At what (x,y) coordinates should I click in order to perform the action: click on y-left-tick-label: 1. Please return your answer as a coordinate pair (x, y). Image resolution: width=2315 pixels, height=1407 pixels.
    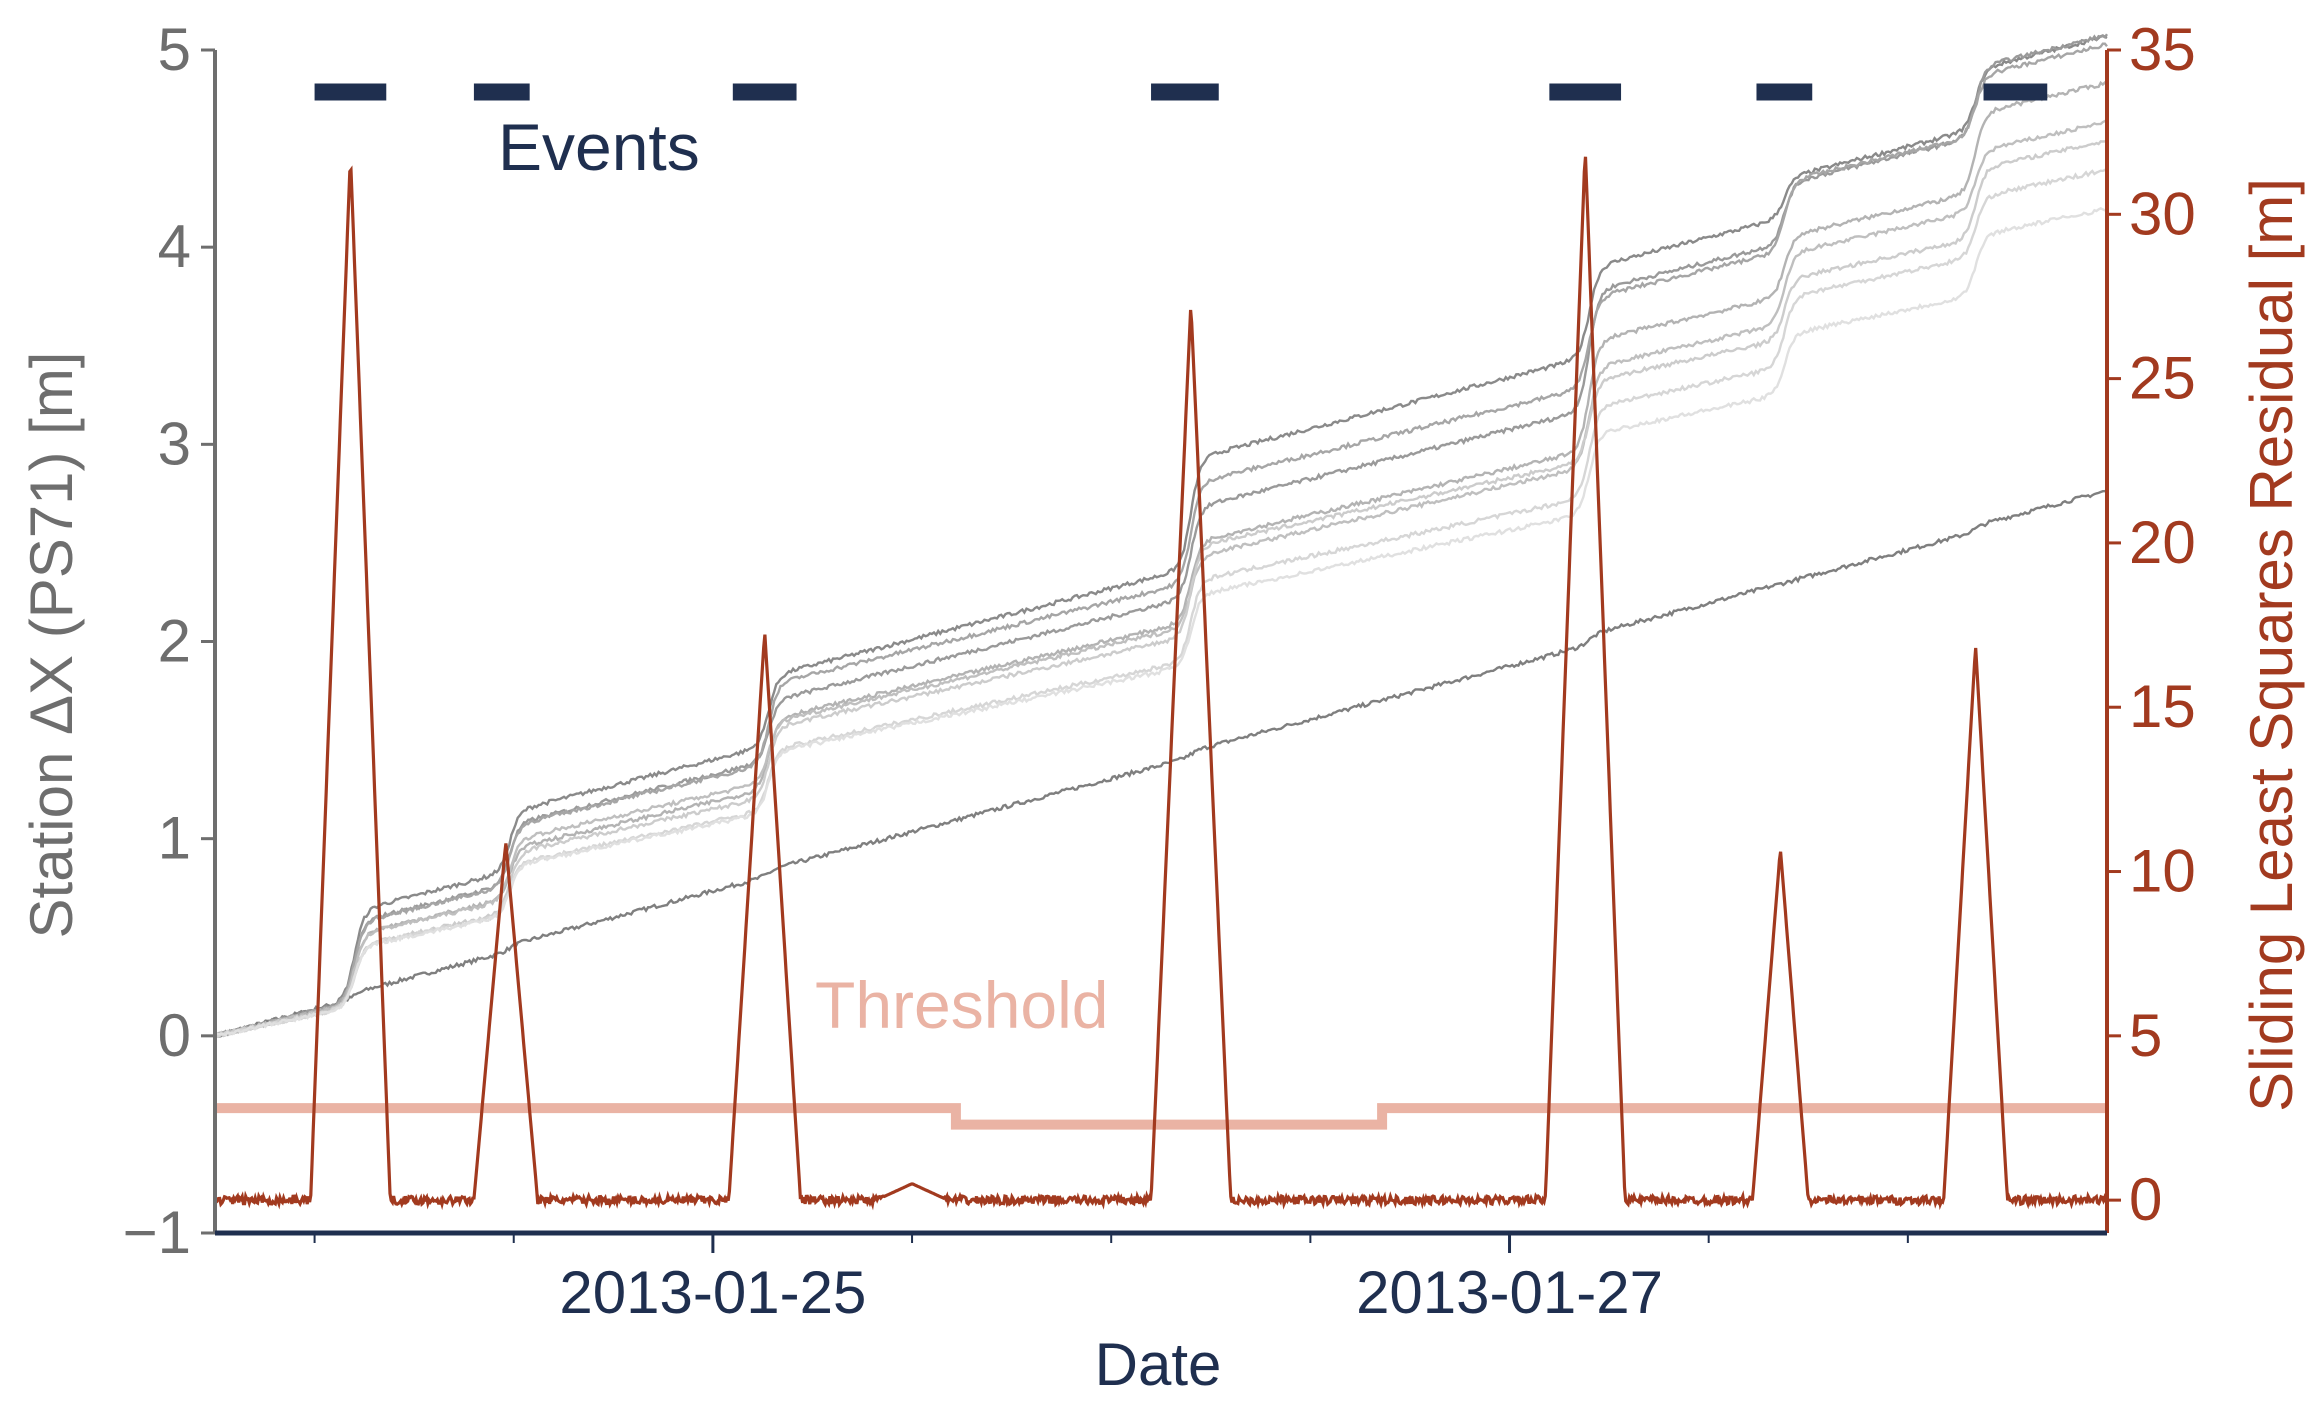
    Looking at the image, I should click on (174, 838).